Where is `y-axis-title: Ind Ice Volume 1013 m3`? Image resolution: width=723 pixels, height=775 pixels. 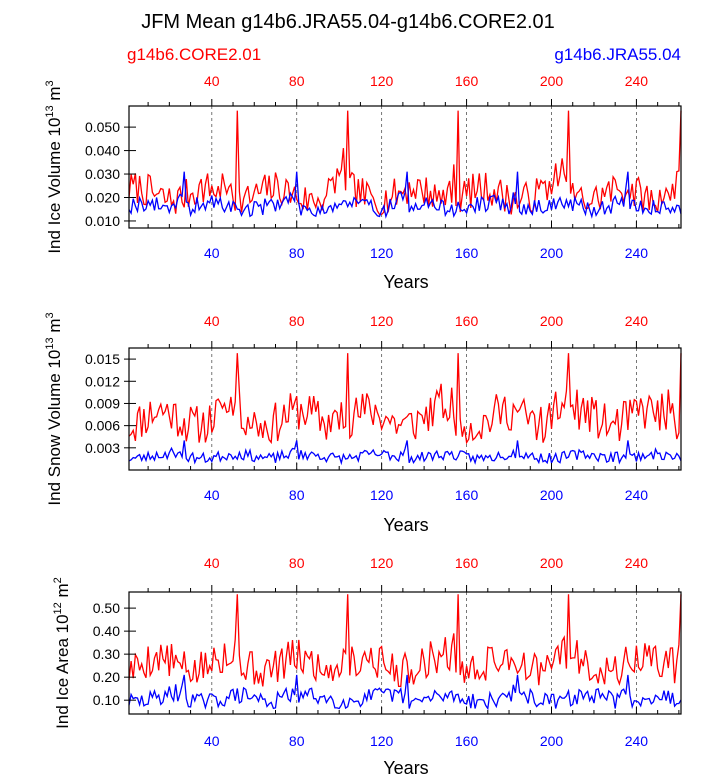 y-axis-title: Ind Ice Volume 1013 m3 is located at coordinates (54, 166).